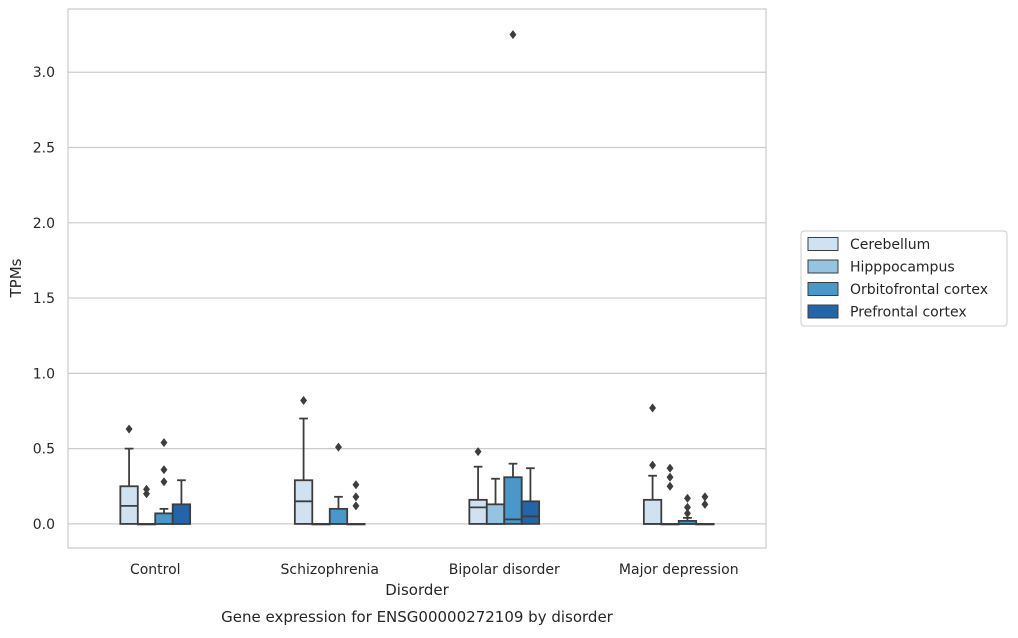 The image size is (1018, 638). I want to click on y-tick-label-1.0: 1.0, so click(44, 374).